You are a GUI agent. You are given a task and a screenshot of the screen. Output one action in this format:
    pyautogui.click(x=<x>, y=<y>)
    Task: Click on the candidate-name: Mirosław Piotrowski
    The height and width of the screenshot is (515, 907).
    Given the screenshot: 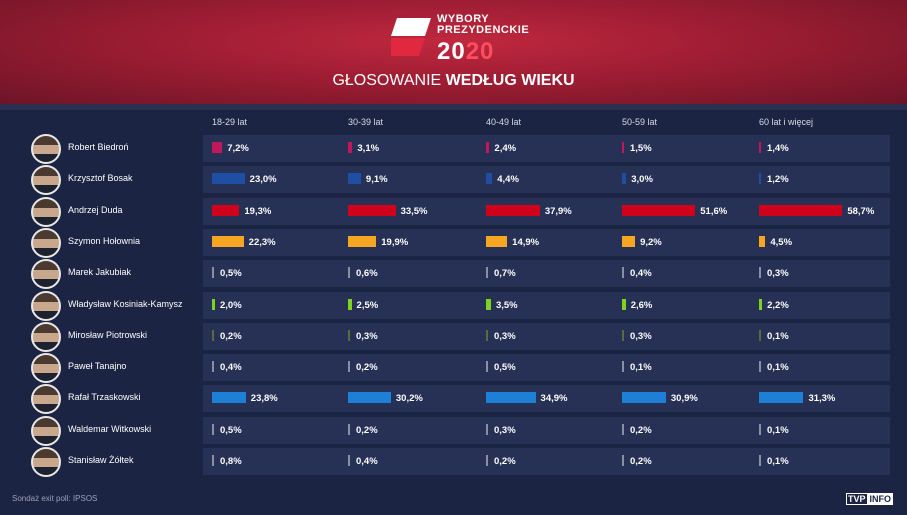 What is the action you would take?
    pyautogui.click(x=108, y=334)
    